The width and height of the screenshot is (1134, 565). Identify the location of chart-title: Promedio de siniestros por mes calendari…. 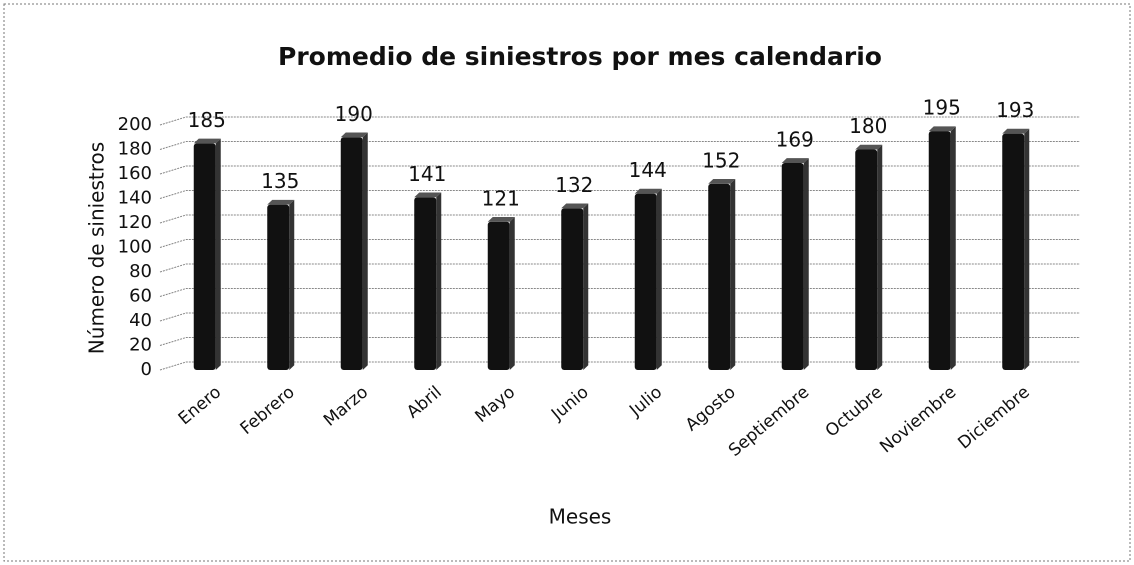
(580, 56).